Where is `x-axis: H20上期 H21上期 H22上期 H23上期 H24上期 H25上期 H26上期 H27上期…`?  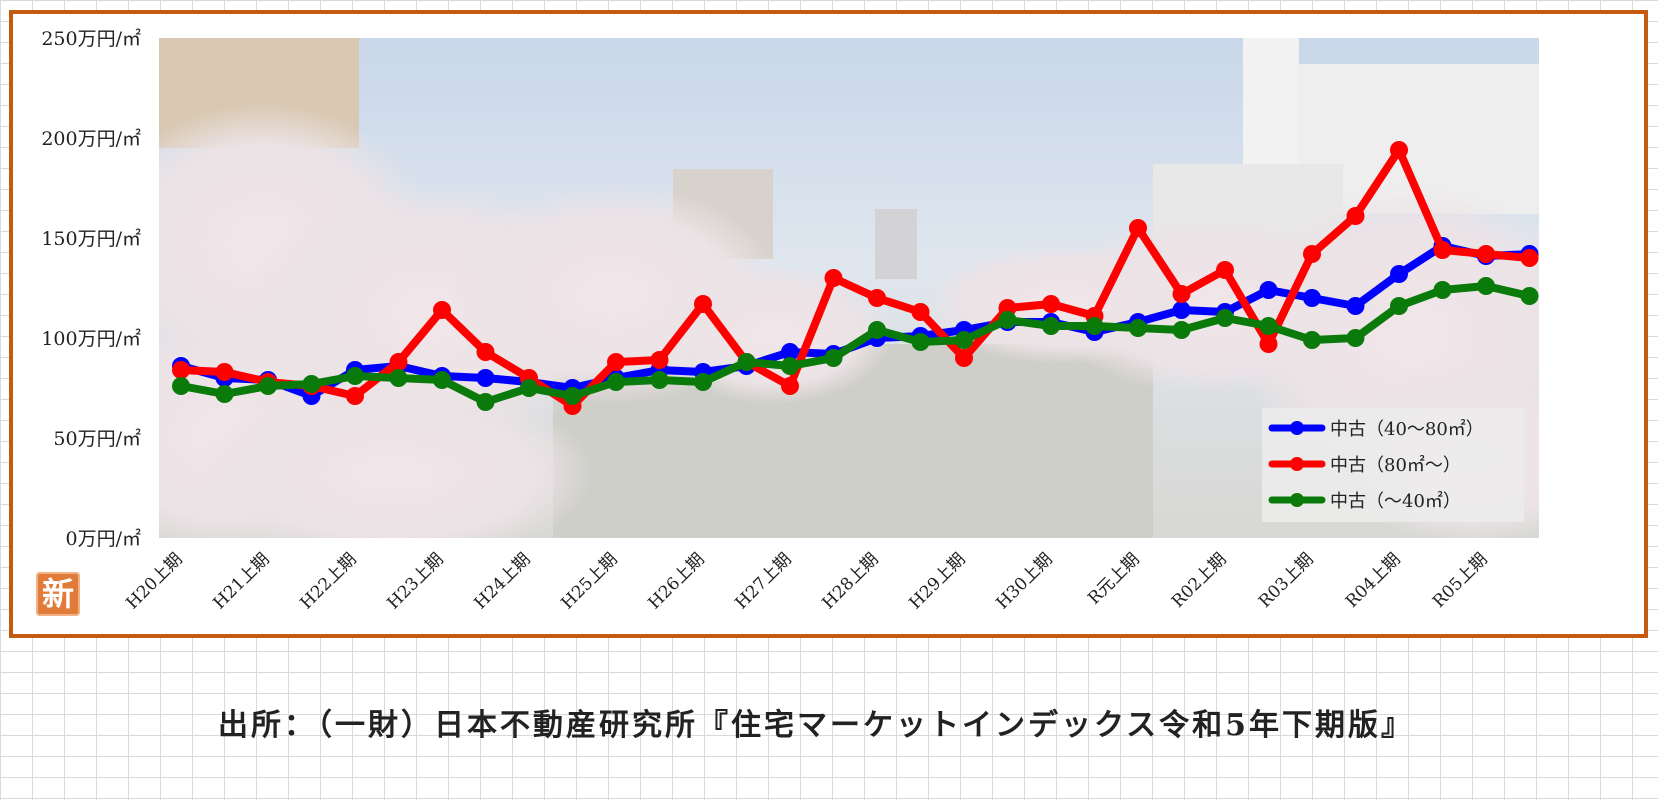
x-axis: H20上期 H21上期 H22上期 H23上期 H24上期 H25上期 H26上期 H27上期… is located at coordinates (807, 581).